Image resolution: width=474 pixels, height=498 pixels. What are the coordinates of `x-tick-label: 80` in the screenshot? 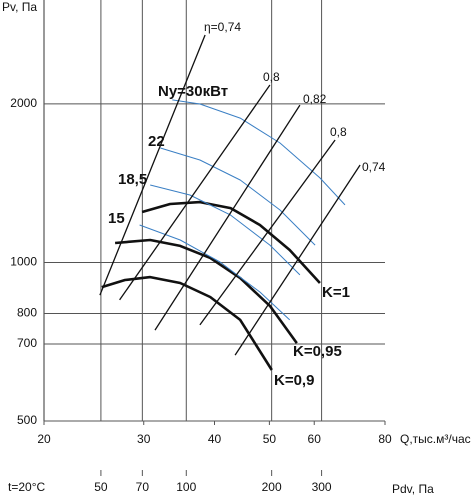 It's located at (385, 439).